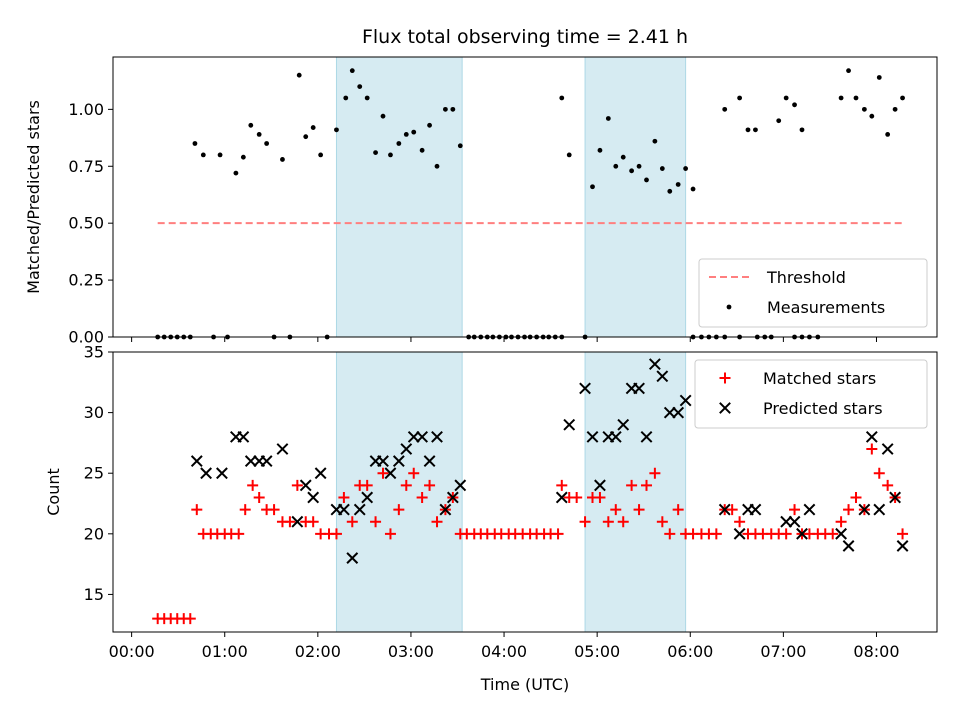 Image resolution: width=960 pixels, height=720 pixels. Describe the element at coordinates (94, 412) in the screenshot. I see `y-tick-label: 30` at that location.